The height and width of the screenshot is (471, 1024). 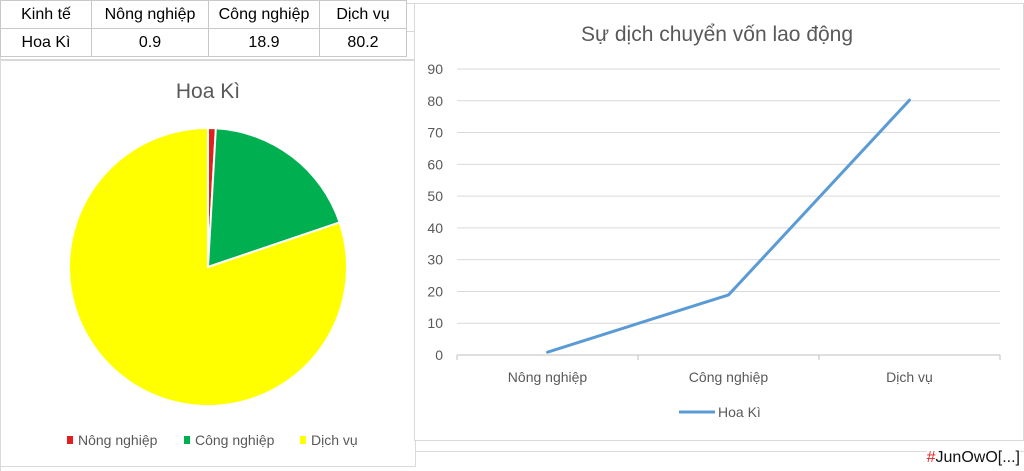 What do you see at coordinates (46, 42) in the screenshot?
I see `table-cell: Hoa Kì` at bounding box center [46, 42].